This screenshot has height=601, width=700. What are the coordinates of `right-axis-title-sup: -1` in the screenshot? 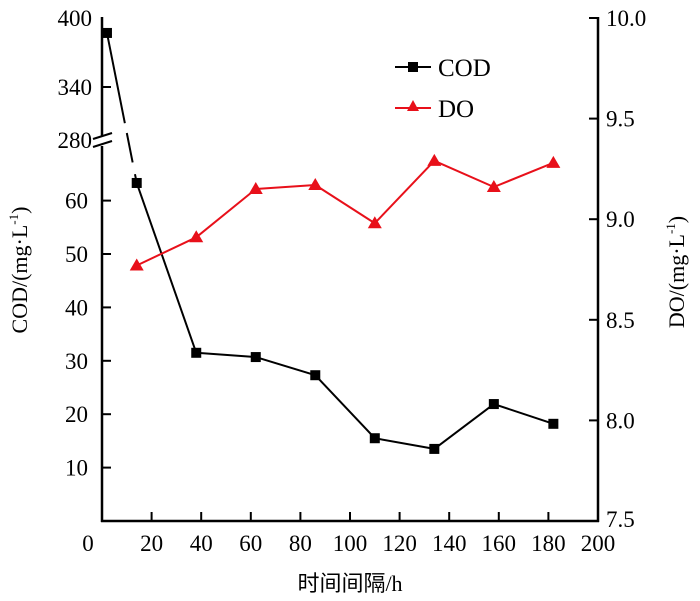 It's located at (670, 228).